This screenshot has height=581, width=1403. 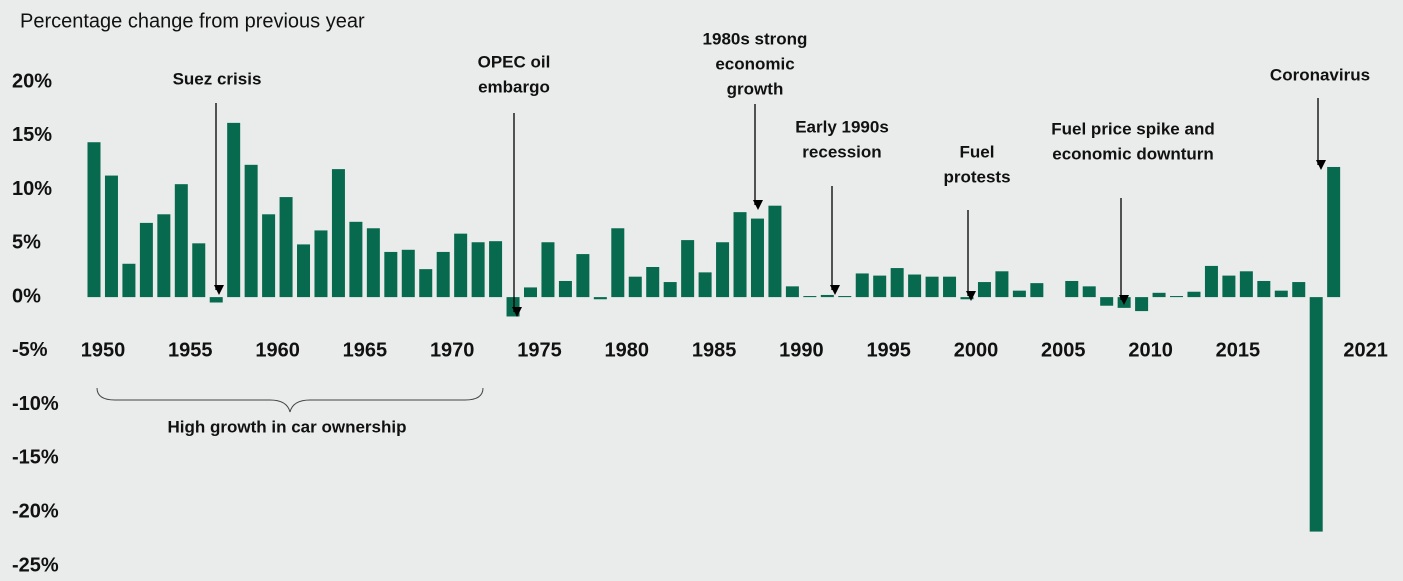 What do you see at coordinates (976, 176) in the screenshot?
I see `annotation: protests` at bounding box center [976, 176].